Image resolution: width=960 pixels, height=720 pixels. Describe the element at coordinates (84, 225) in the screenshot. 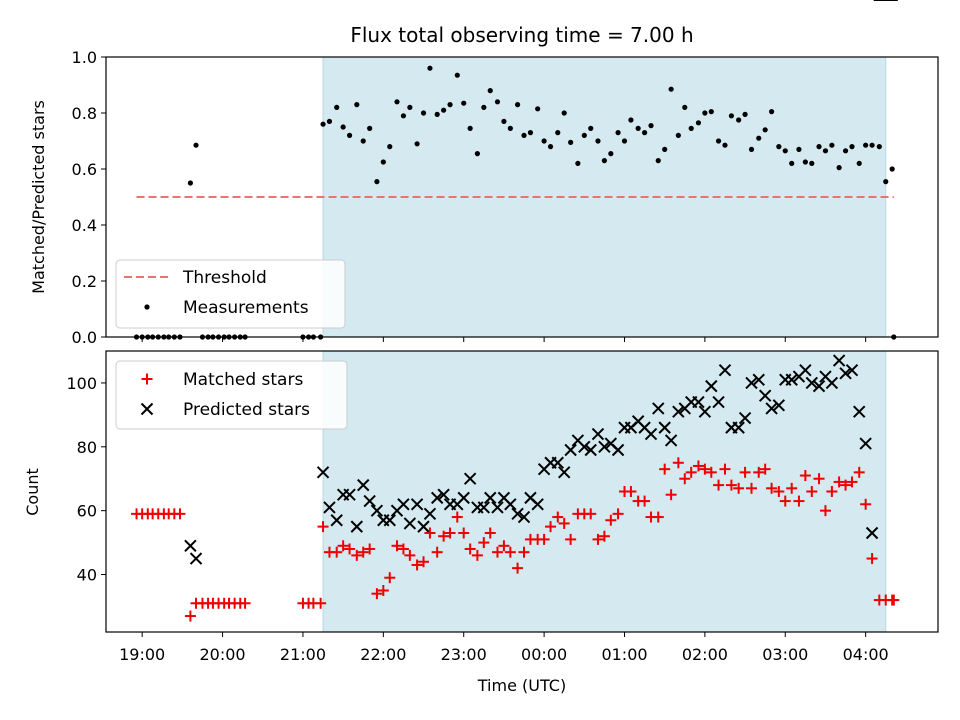

I see `ratio-y-tick-label: 0.4` at that location.